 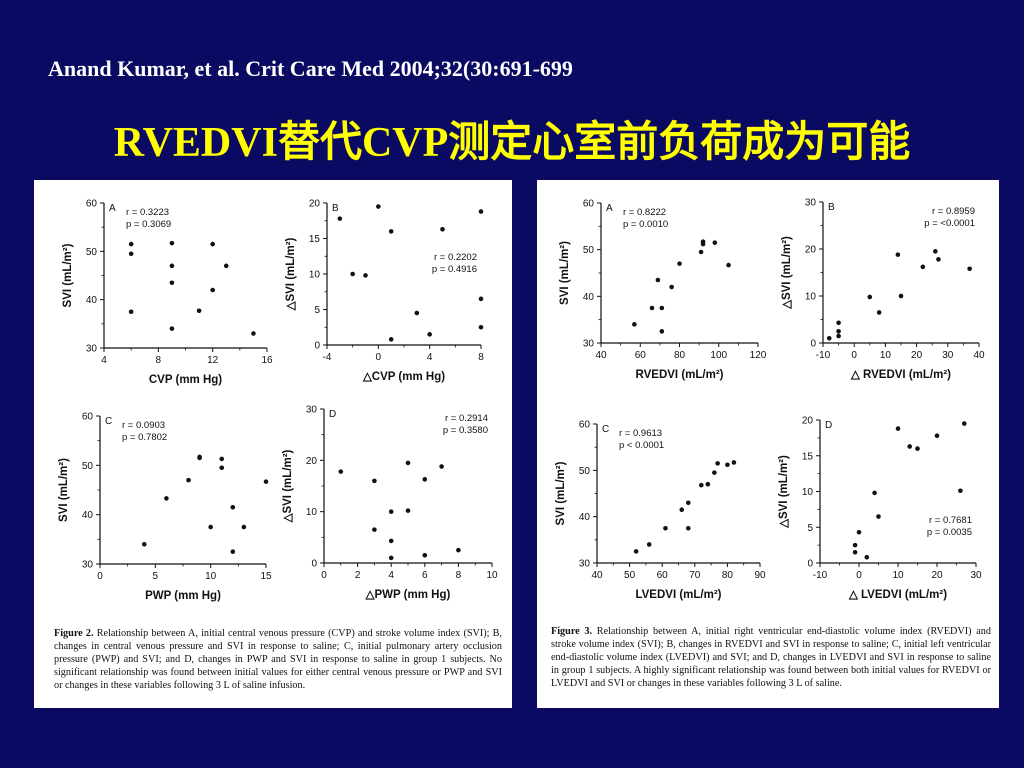 I want to click on x-tick-label: 16, so click(x=267, y=360).